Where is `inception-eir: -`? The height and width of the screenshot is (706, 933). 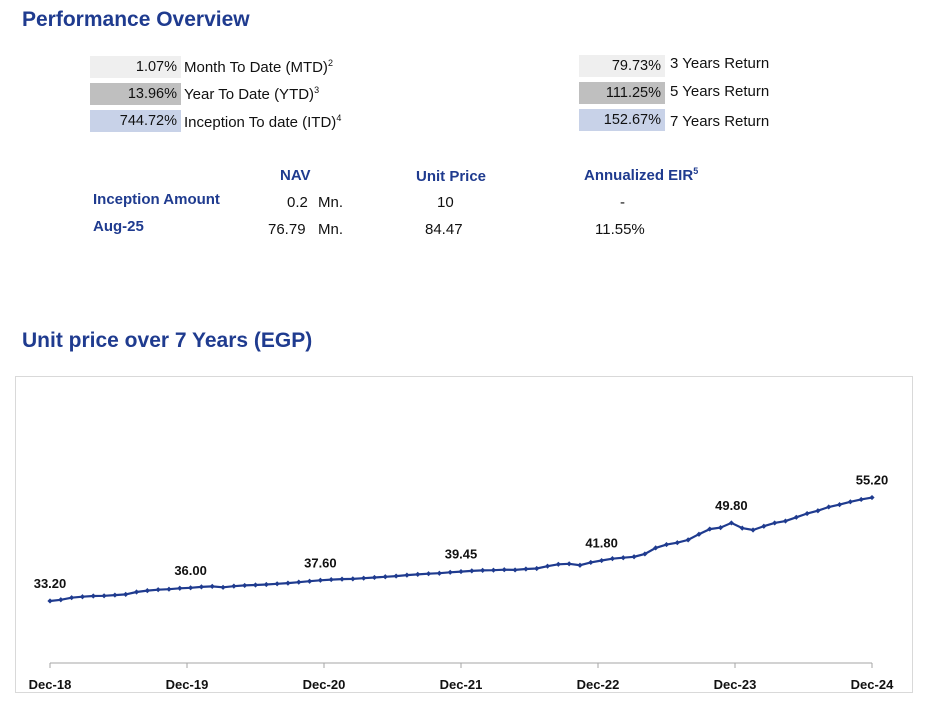
inception-eir: - is located at coordinates (622, 202).